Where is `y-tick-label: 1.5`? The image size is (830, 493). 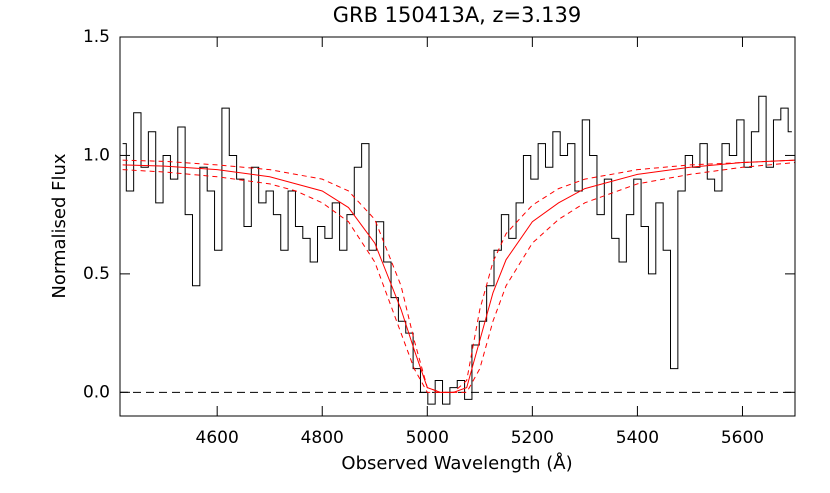
y-tick-label: 1.5 is located at coordinates (96, 37).